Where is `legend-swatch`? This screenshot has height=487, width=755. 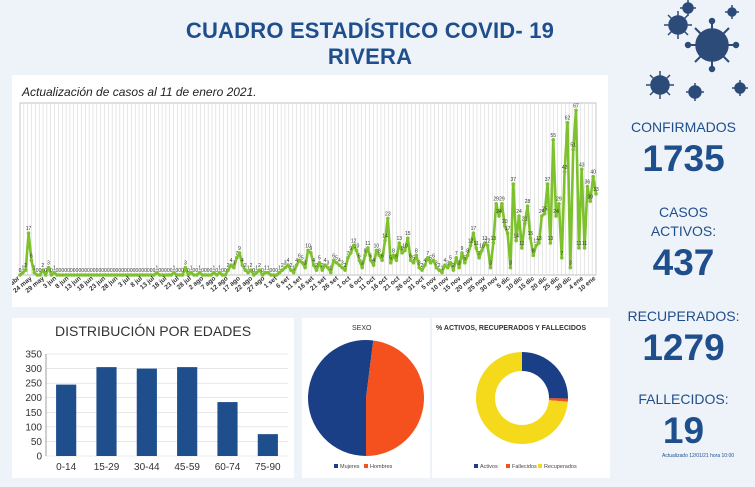
legend-swatch is located at coordinates (476, 466).